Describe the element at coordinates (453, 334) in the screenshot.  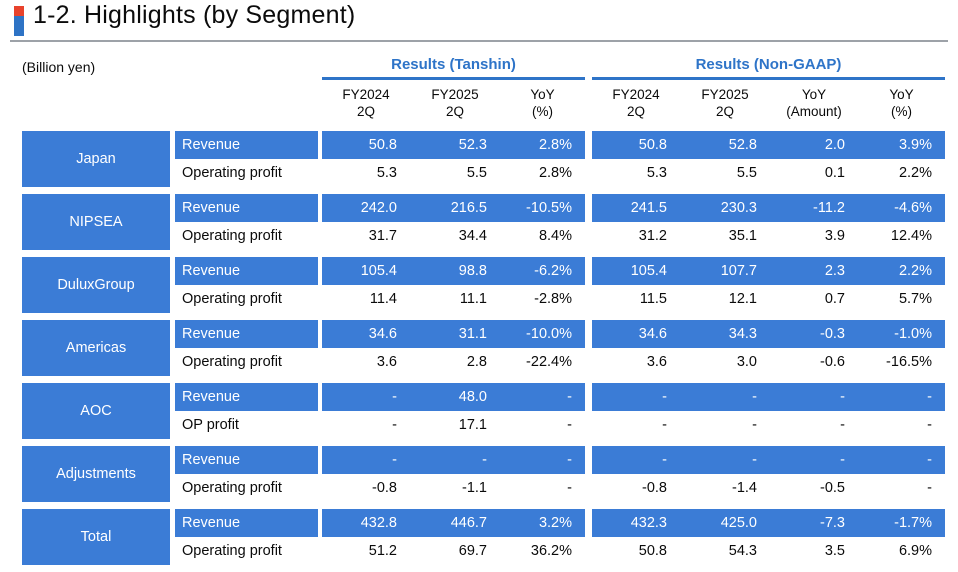
I see `values-tanshin: 34.6 31.1 -10.0%` at that location.